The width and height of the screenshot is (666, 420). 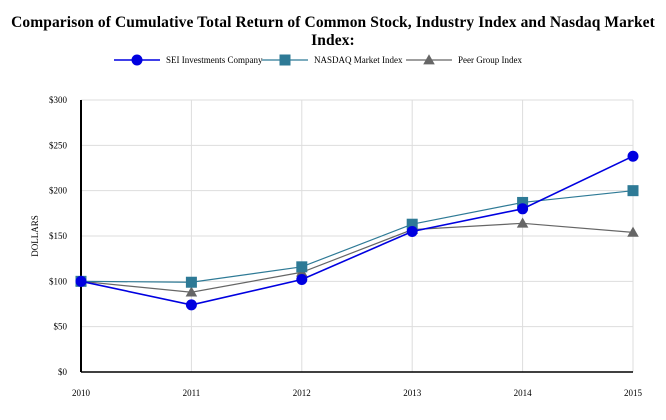 What do you see at coordinates (412, 393) in the screenshot?
I see `x-tick-label: 2013` at bounding box center [412, 393].